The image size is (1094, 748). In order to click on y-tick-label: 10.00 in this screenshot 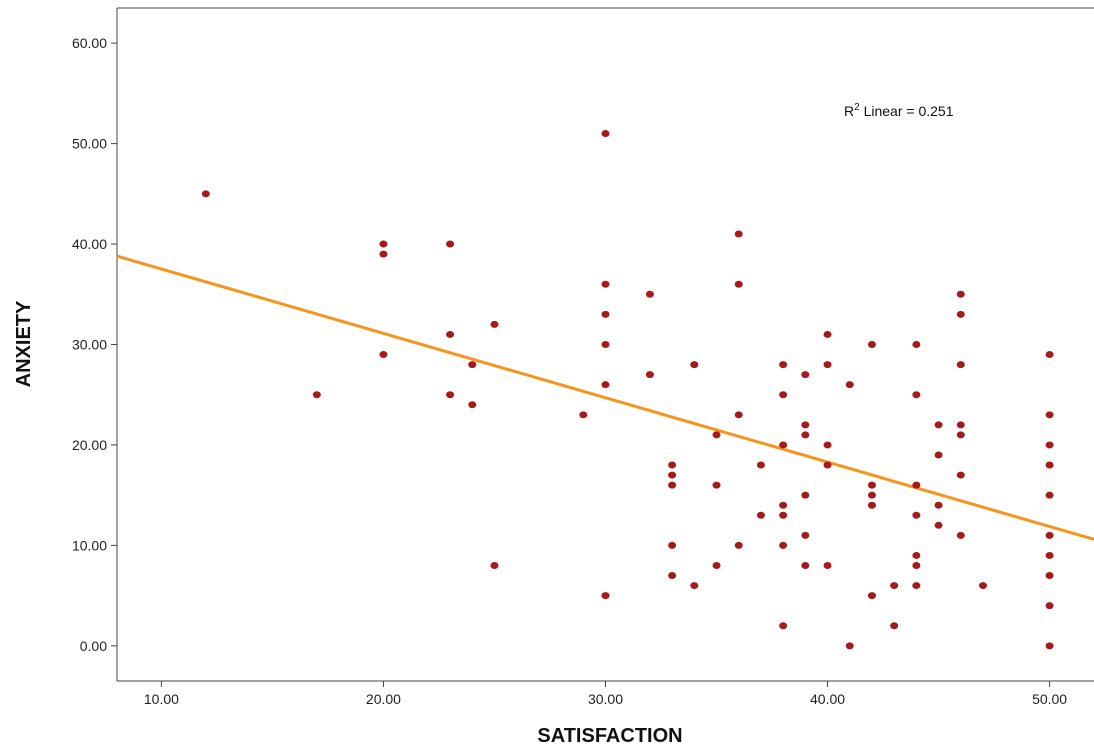, I will do `click(89, 545)`.